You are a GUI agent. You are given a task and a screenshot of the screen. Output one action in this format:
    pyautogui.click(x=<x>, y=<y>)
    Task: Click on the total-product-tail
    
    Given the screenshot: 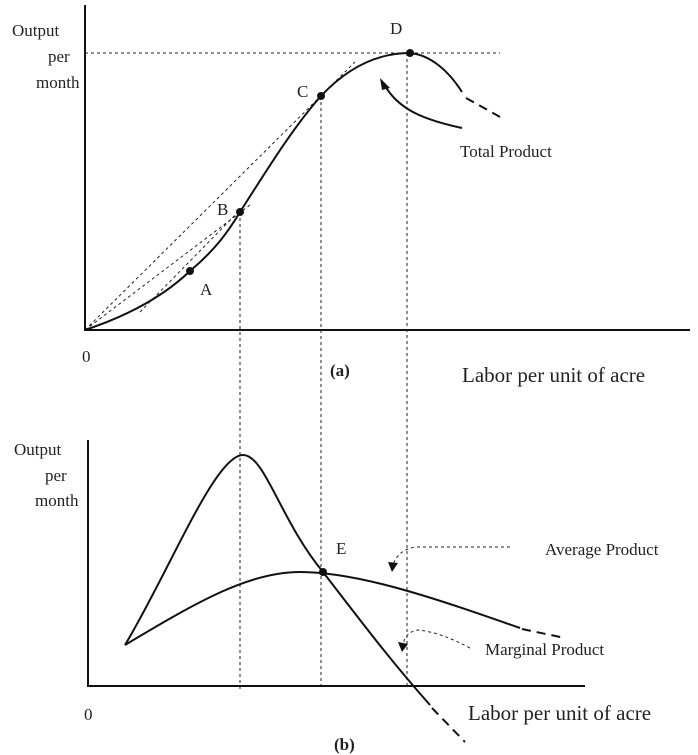 What is the action you would take?
    pyautogui.click(x=484, y=108)
    